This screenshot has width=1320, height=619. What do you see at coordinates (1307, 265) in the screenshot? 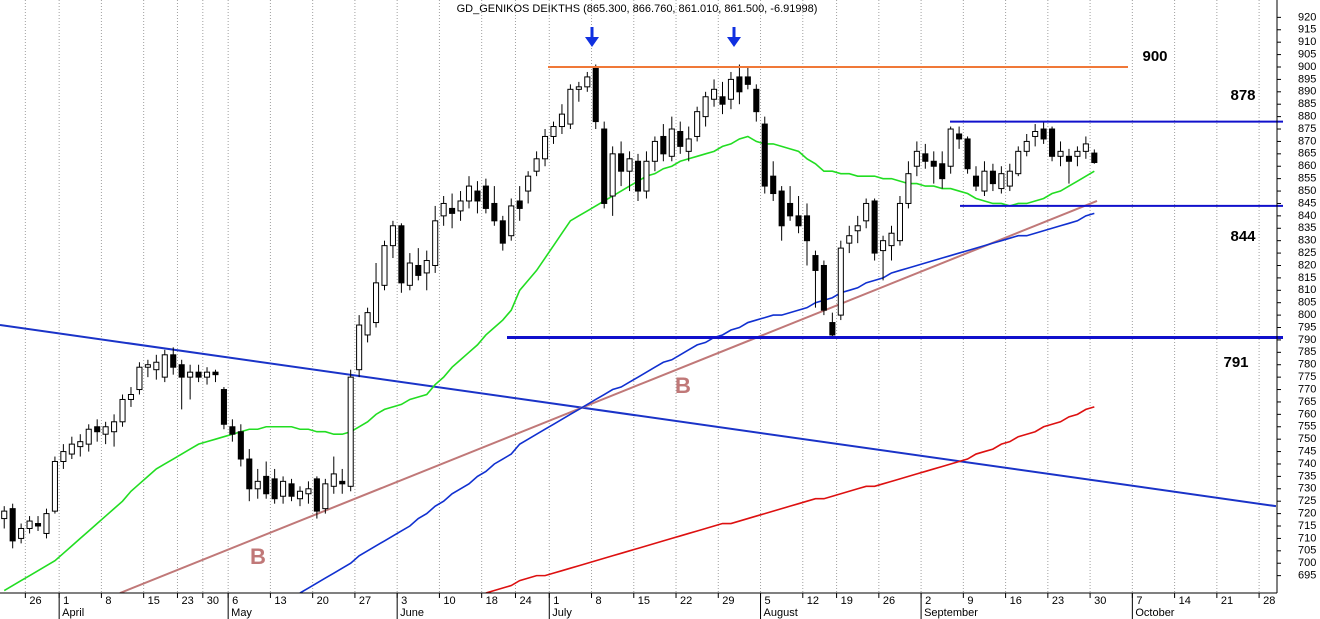
I see `y-tick-label: 820` at bounding box center [1307, 265].